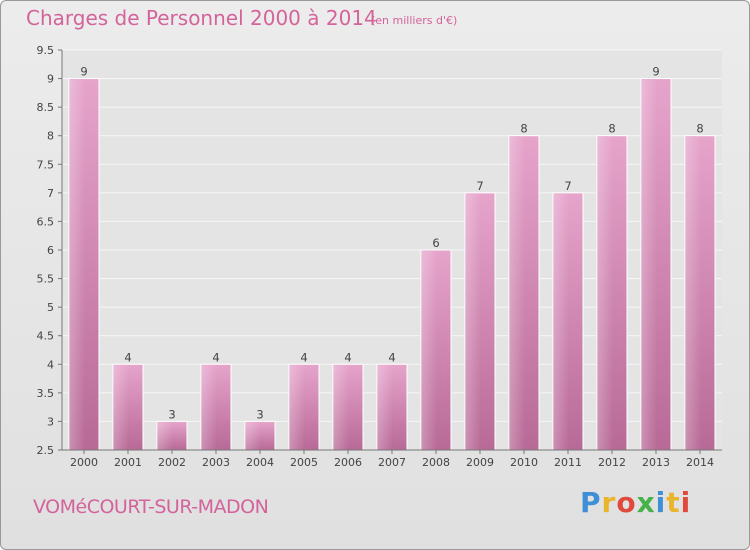  What do you see at coordinates (304, 462) in the screenshot?
I see `x-tick-label: 2005` at bounding box center [304, 462].